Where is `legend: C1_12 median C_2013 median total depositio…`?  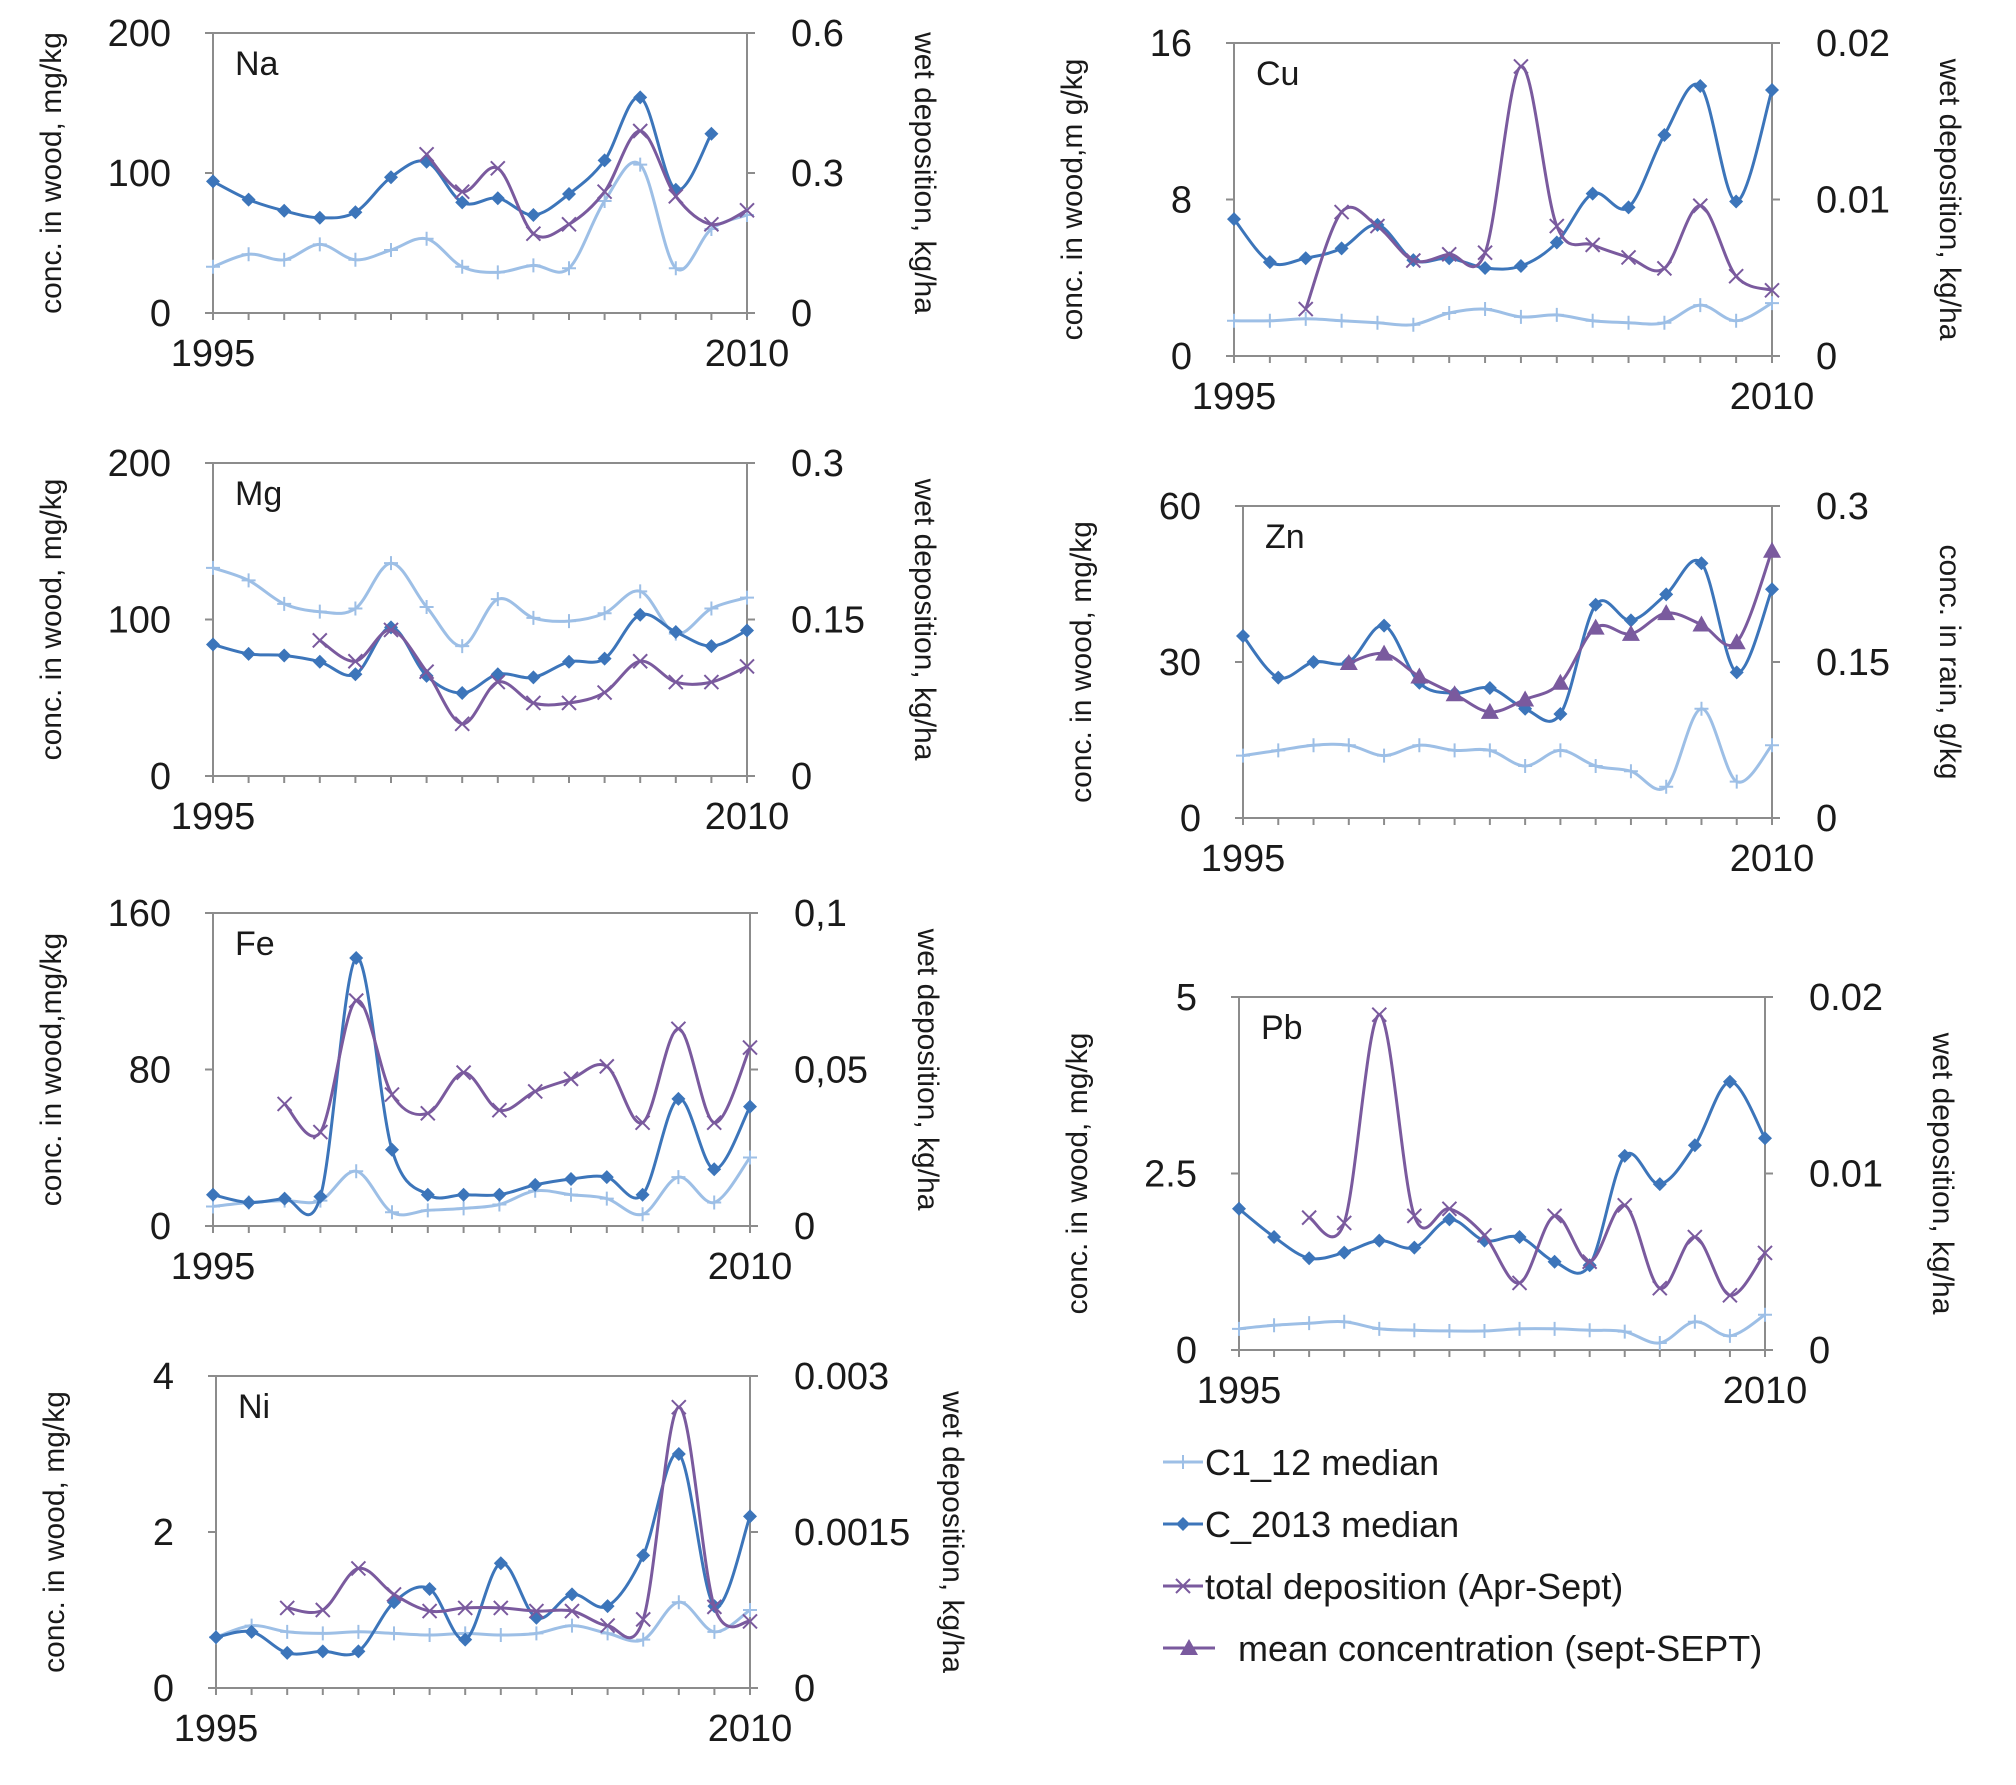
legend: C1_12 median C_2013 median total depositio… is located at coordinates (1462, 1555).